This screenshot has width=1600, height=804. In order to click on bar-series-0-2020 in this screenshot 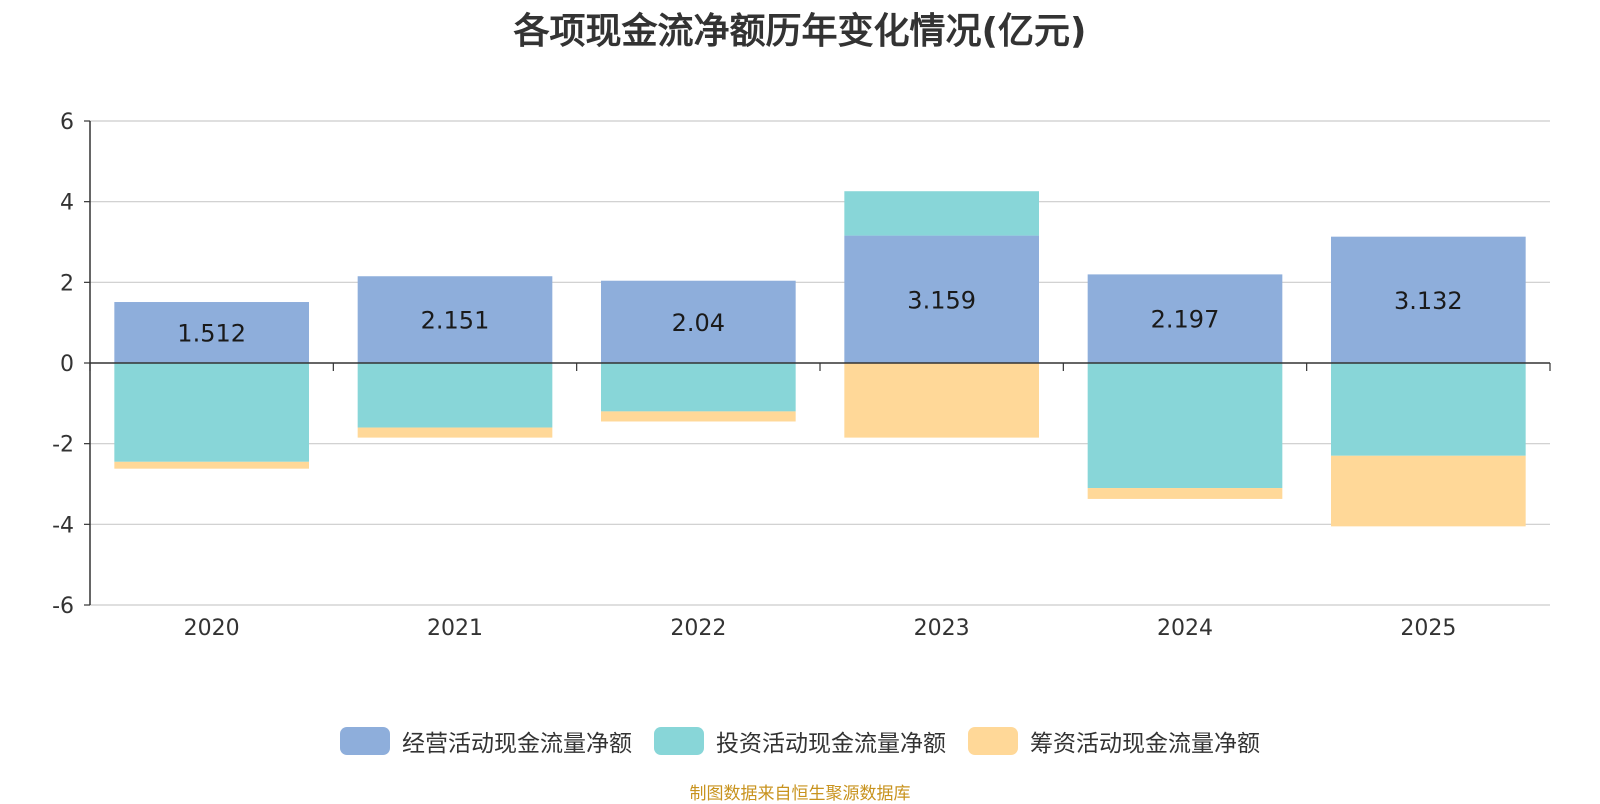, I will do `click(211, 332)`.